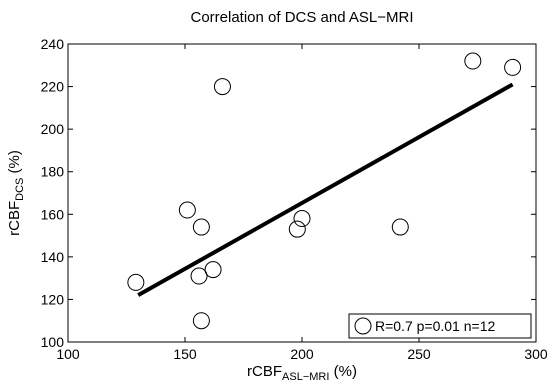  I want to click on y-tick-label: 220, so click(53, 87).